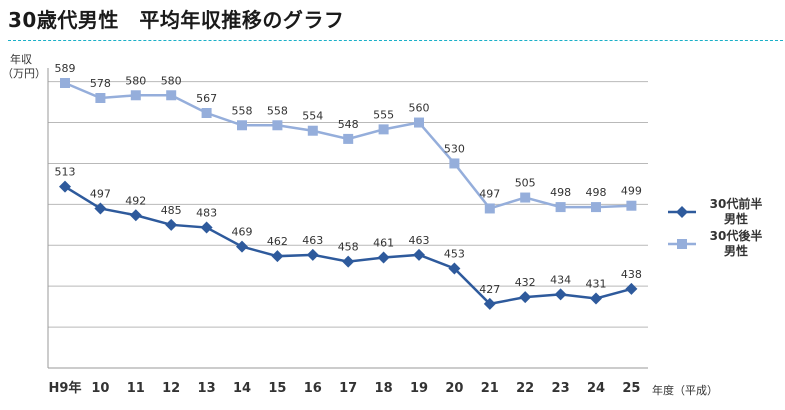  Describe the element at coordinates (135, 200) in the screenshot. I see `data-label: 492` at that location.